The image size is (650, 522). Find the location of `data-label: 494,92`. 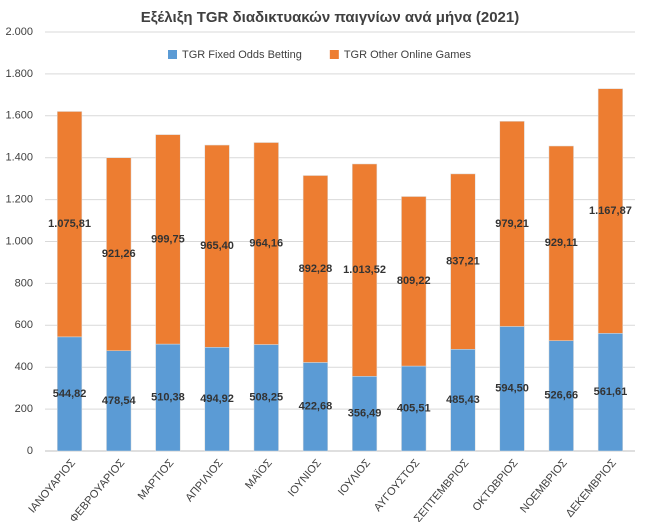

data-label: 494,92 is located at coordinates (217, 399).